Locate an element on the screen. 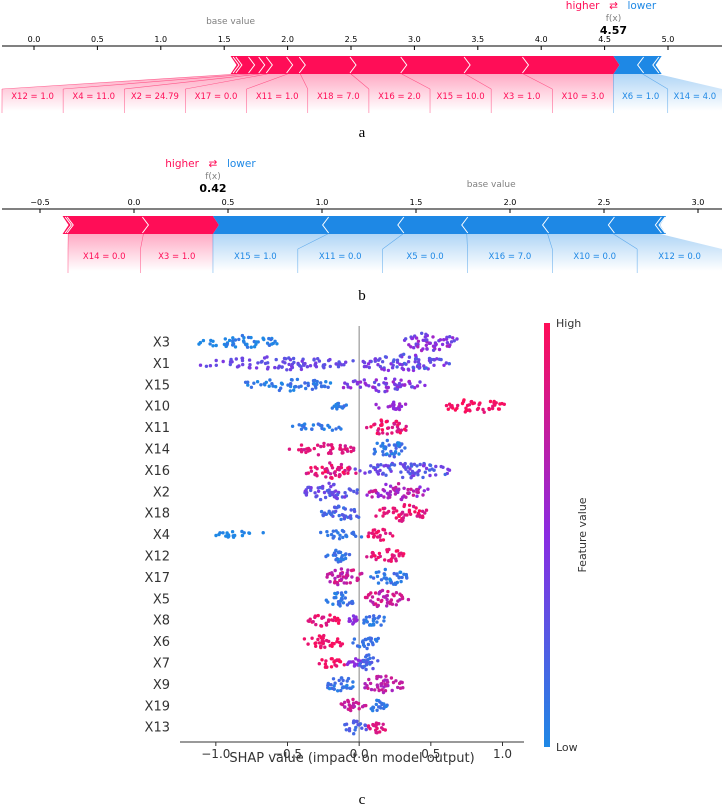 This screenshot has height=808, width=724. feature-row-X19 is located at coordinates (364, 705).